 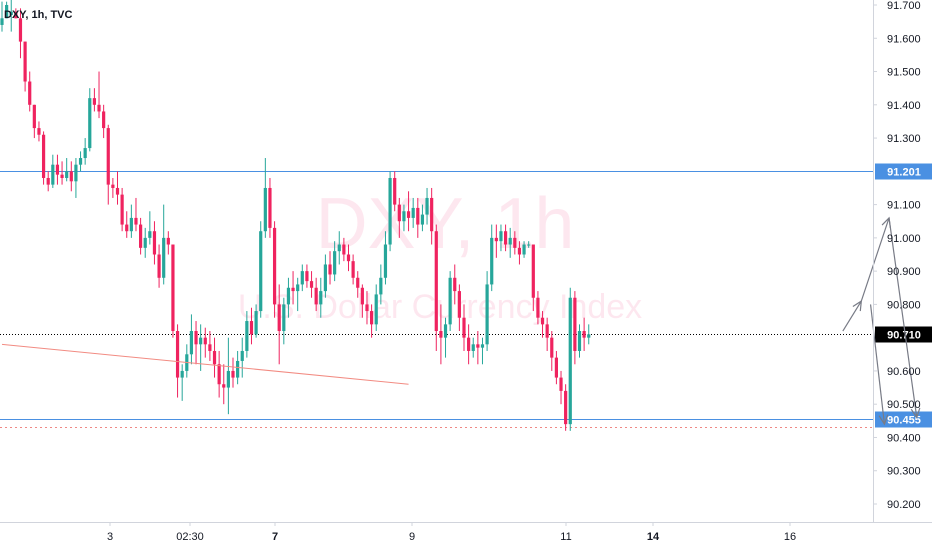 I want to click on y-tick-label: 90.200, so click(x=904, y=505).